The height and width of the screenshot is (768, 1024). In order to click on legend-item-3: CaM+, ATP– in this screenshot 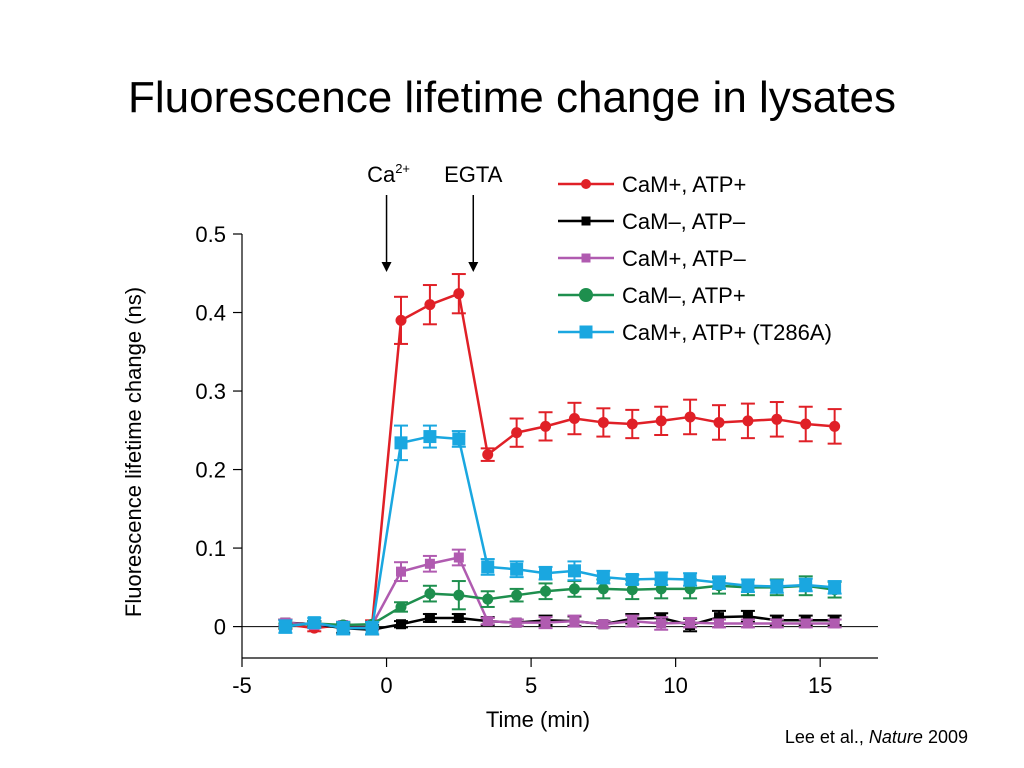, I will do `click(652, 258)`.